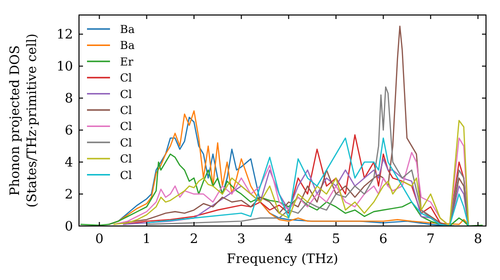 The image size is (500, 280). Describe the element at coordinates (24, 120) in the screenshot. I see `y-axis-title: Phonon projected DOS (States/THz·primitive cell)` at that location.